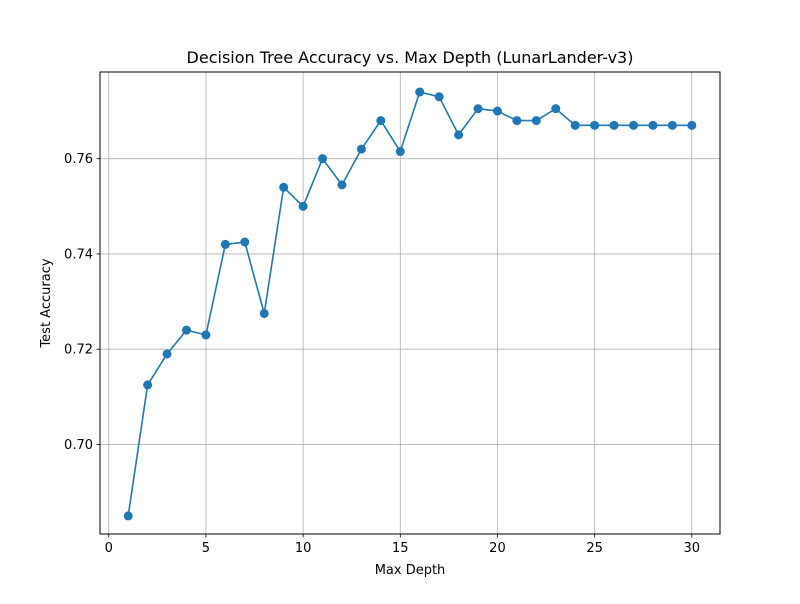 The image size is (800, 604). I want to click on x-axis-label: Max Depth, so click(410, 570).